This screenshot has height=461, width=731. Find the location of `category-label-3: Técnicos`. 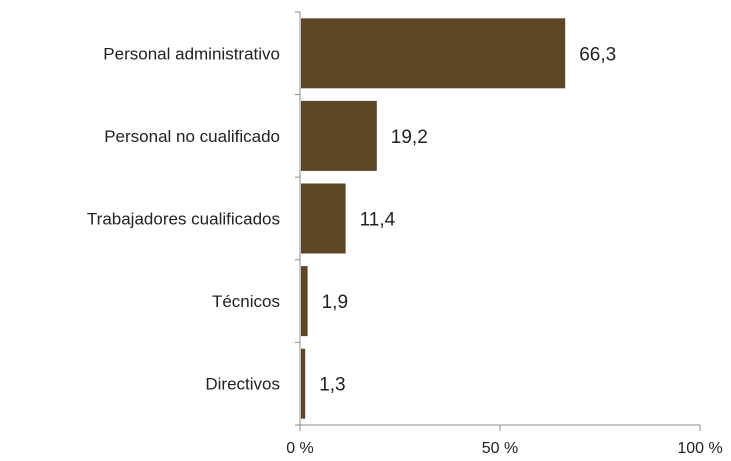

category-label-3: Técnicos is located at coordinates (246, 301).